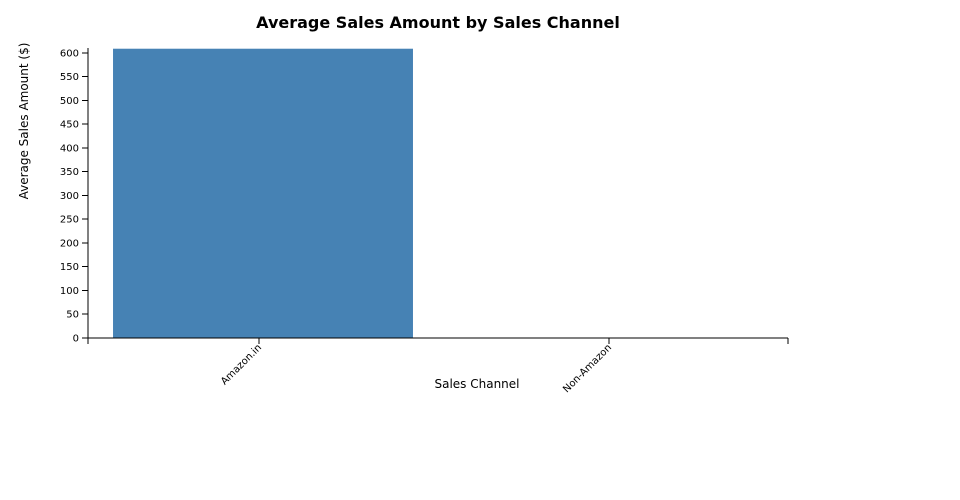 The image size is (960, 500). Describe the element at coordinates (69, 125) in the screenshot. I see `y-tick-label: 450` at that location.